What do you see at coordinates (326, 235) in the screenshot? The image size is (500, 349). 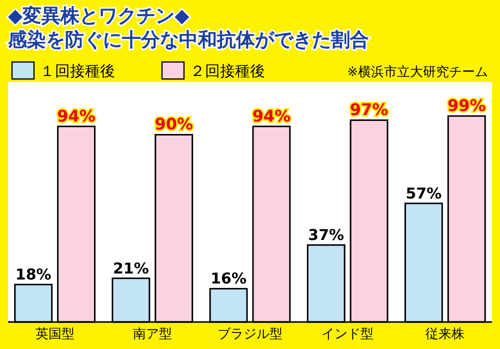 I see `data-label: 37%` at bounding box center [326, 235].